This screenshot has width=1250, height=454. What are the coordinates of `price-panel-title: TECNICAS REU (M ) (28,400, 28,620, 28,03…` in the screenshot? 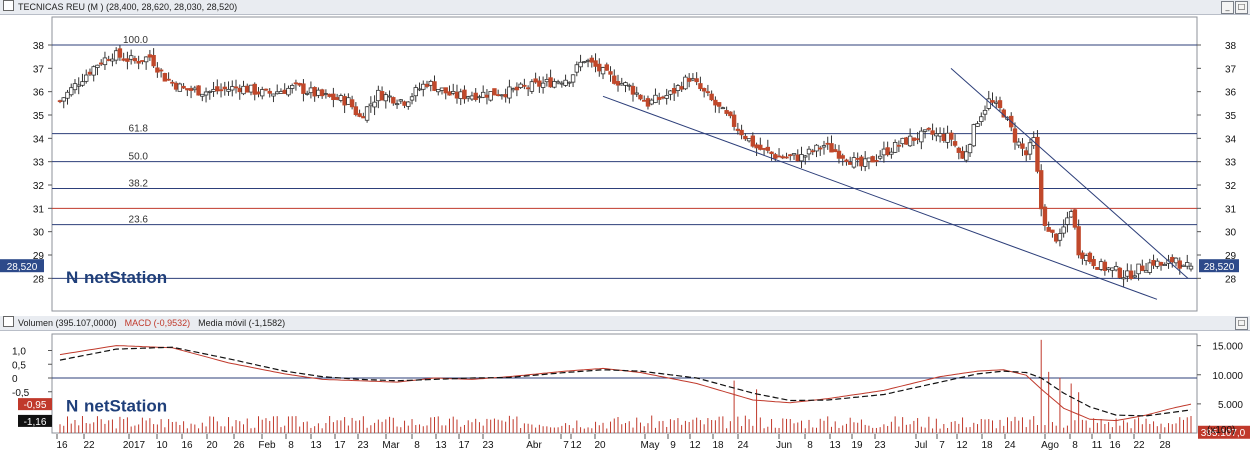 It's located at (128, 7).